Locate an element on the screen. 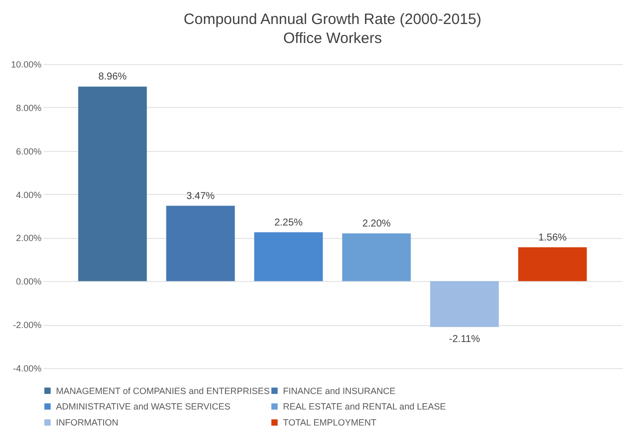 This screenshot has width=636, height=436. legend-label: MANAGEMENT of COMPANIES and ENTERPRISES is located at coordinates (163, 391).